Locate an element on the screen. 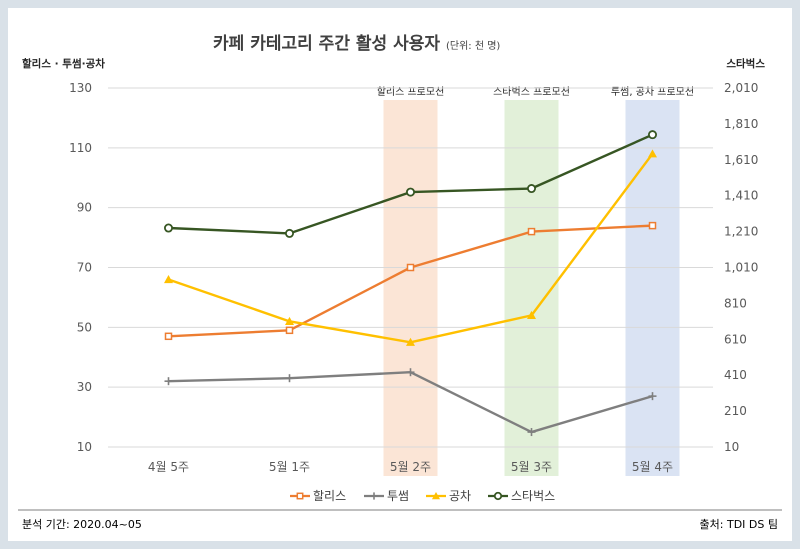 The width and height of the screenshot is (800, 549). left-tick-label-2: 50 is located at coordinates (84, 327).